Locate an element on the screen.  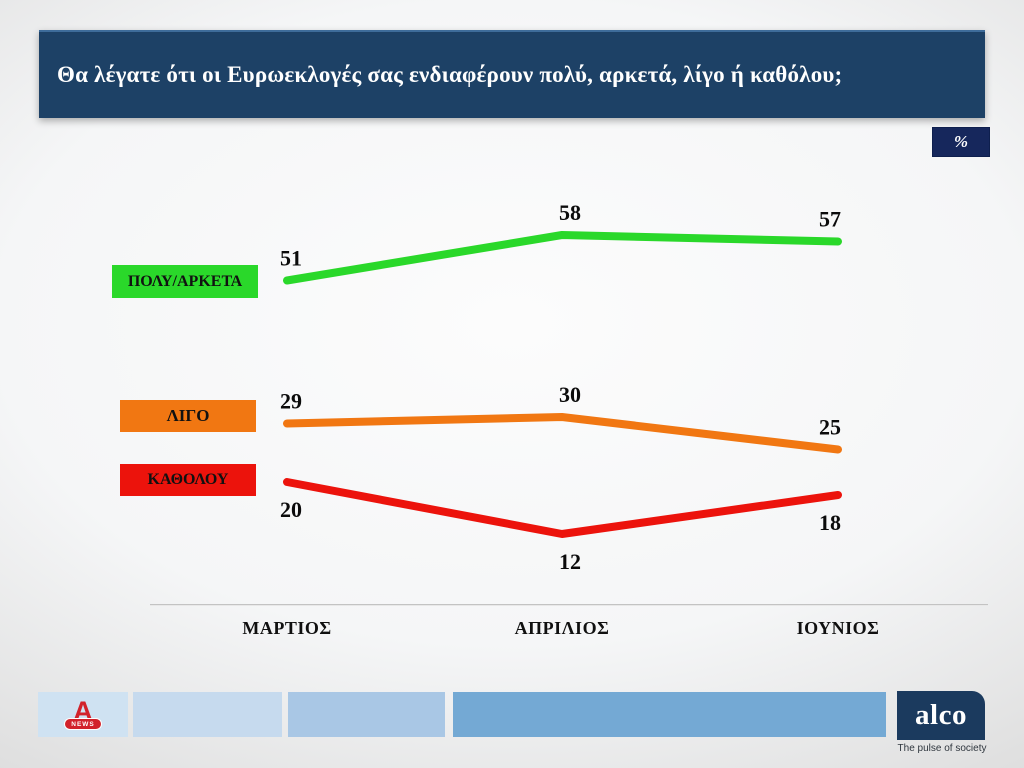
value-label: 51 is located at coordinates (291, 258).